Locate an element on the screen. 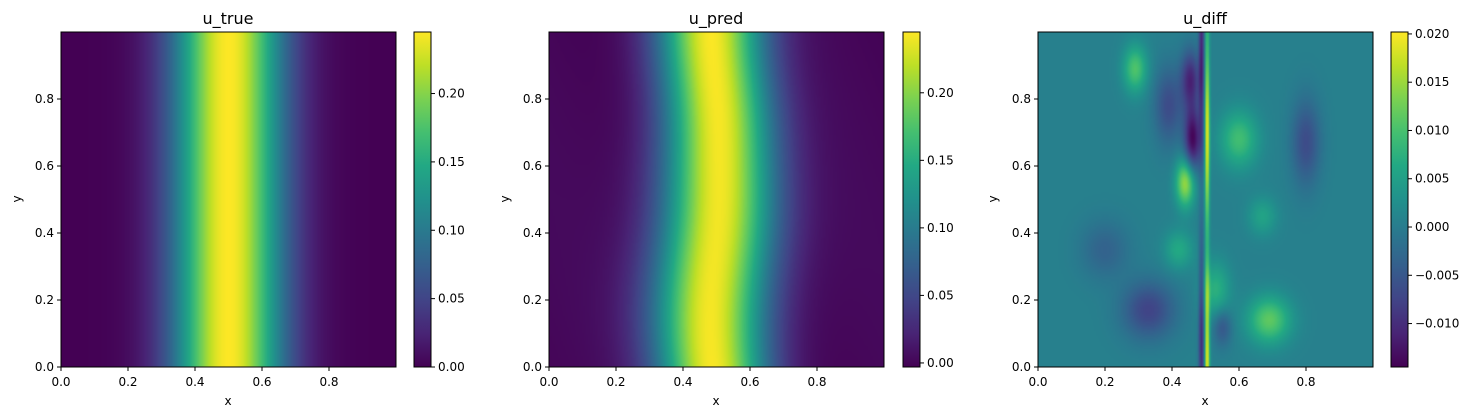  colorbar: −0.010 −0.005 0.000 0.005 0.010 0.015 0.020 is located at coordinates (1424, 197).